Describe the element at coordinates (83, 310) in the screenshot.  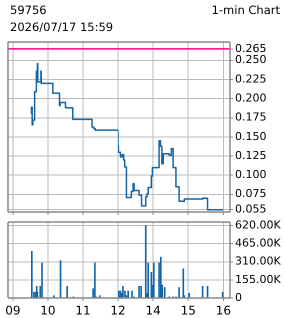
I see `x-tick-label: 11` at that location.